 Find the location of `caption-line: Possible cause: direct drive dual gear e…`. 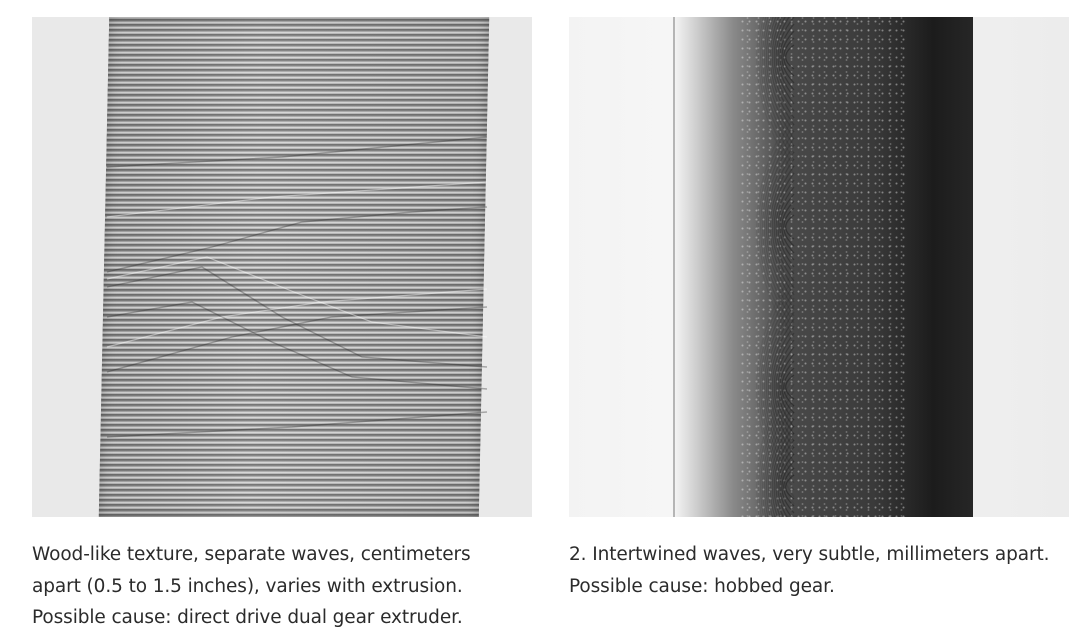

caption-line: Possible cause: direct drive dual gear e… is located at coordinates (247, 617).